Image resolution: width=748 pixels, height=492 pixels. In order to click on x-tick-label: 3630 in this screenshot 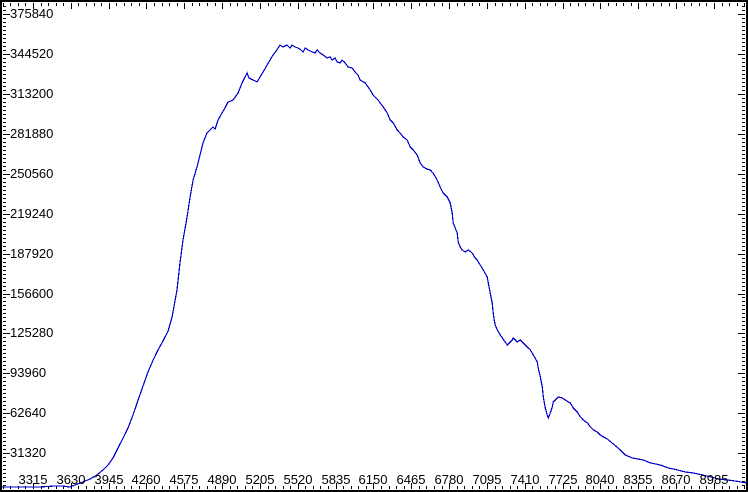, I will do `click(71, 479)`.